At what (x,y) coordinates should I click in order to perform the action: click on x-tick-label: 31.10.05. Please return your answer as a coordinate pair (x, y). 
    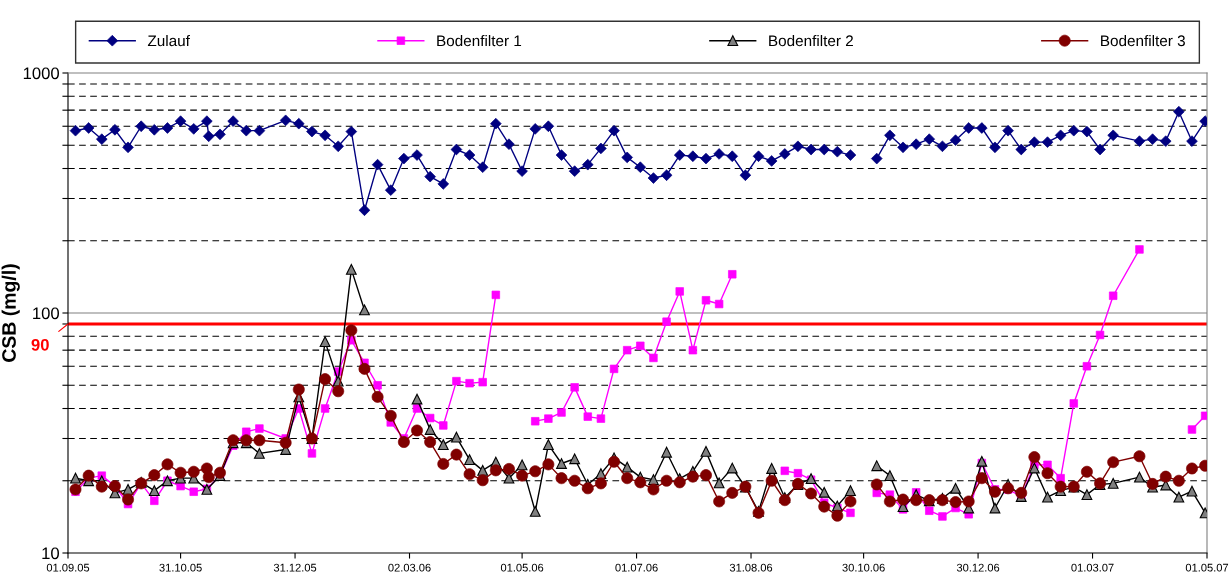
    Looking at the image, I should click on (180, 567).